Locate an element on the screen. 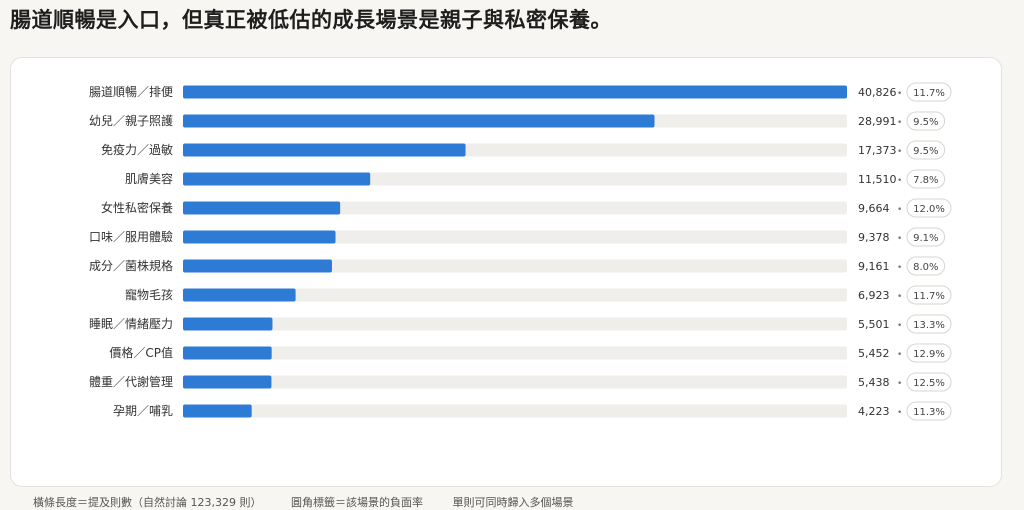 The width and height of the screenshot is (1024, 510). value-label: 28,991 is located at coordinates (877, 121).